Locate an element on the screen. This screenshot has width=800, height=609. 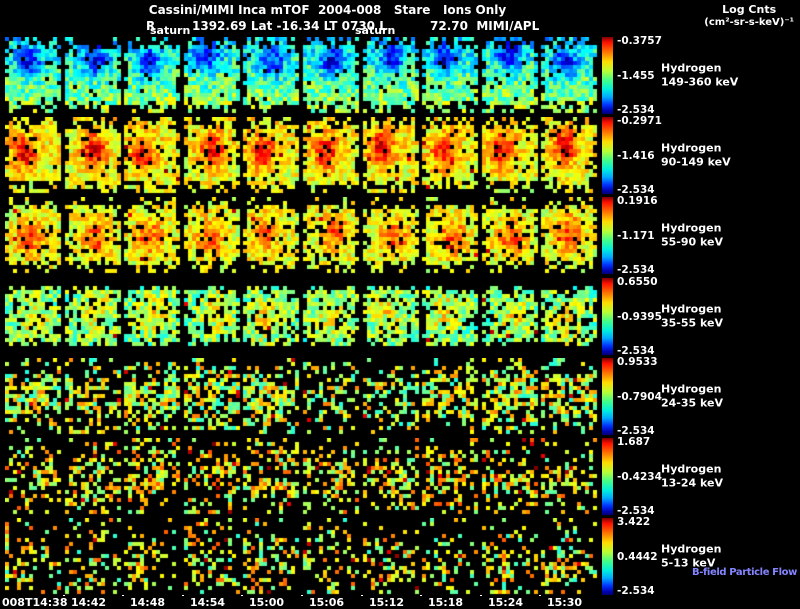
colorbar-tick-top: 1.687 is located at coordinates (634, 442).